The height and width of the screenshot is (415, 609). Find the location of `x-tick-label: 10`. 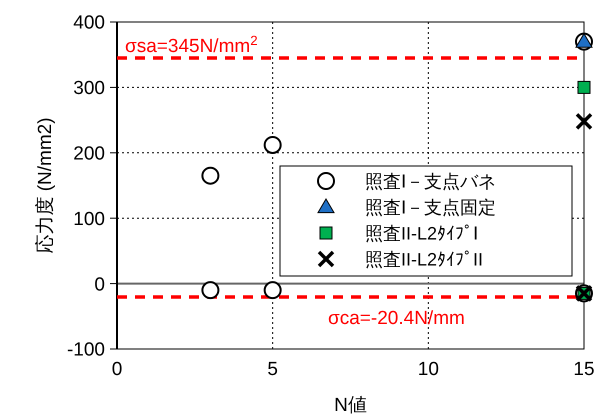

x-tick-label: 10 is located at coordinates (428, 369).